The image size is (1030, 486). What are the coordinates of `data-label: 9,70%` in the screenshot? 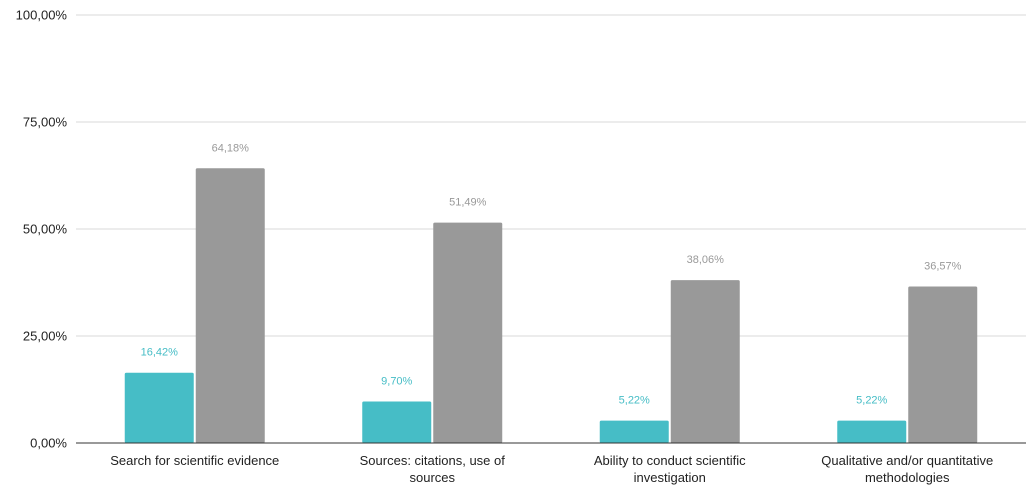 It's located at (396, 381).